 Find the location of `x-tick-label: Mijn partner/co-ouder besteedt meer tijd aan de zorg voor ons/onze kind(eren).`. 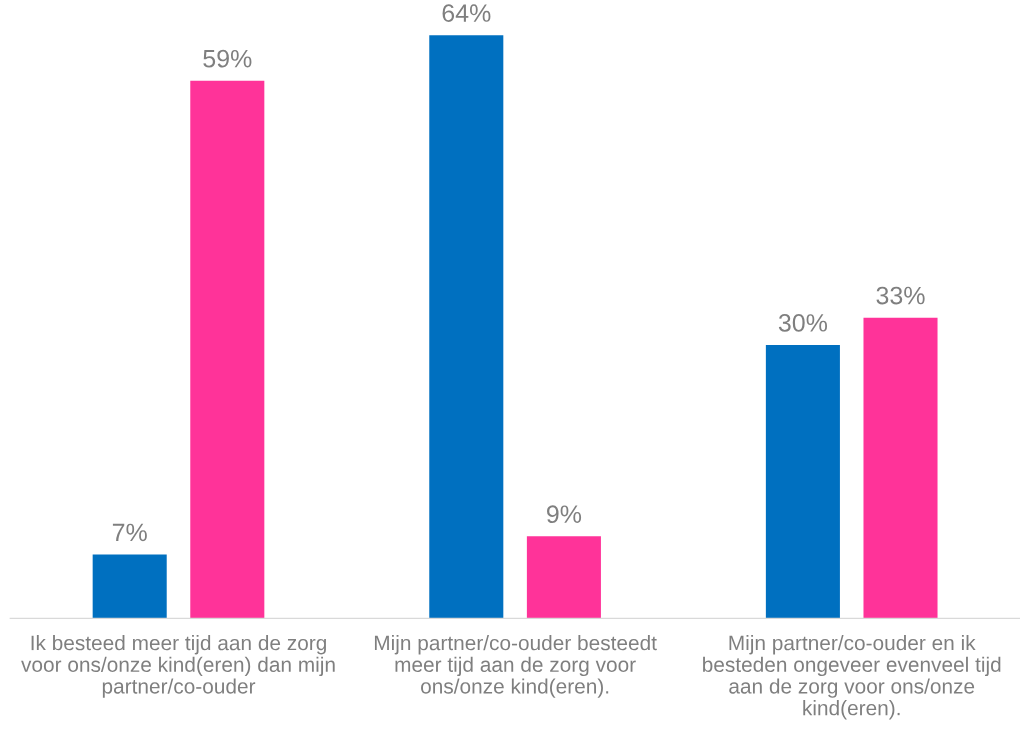

x-tick-label: Mijn partner/co-ouder besteedt meer tijd aan de zorg voor ons/onze kind(eren). is located at coordinates (515, 666).